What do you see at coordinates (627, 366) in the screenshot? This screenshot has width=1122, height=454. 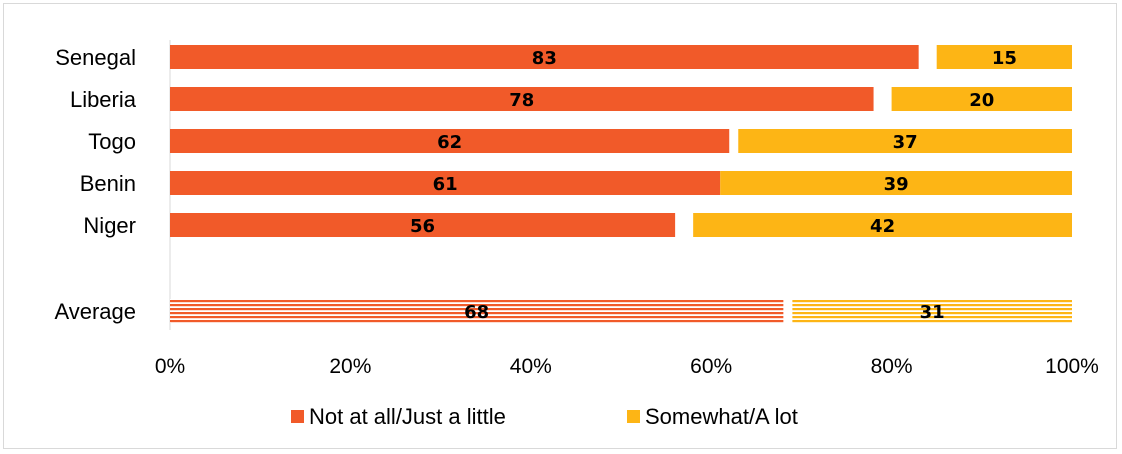 I see `x-tick-labels: 0% 20% 40% 60% 80% 100%` at bounding box center [627, 366].